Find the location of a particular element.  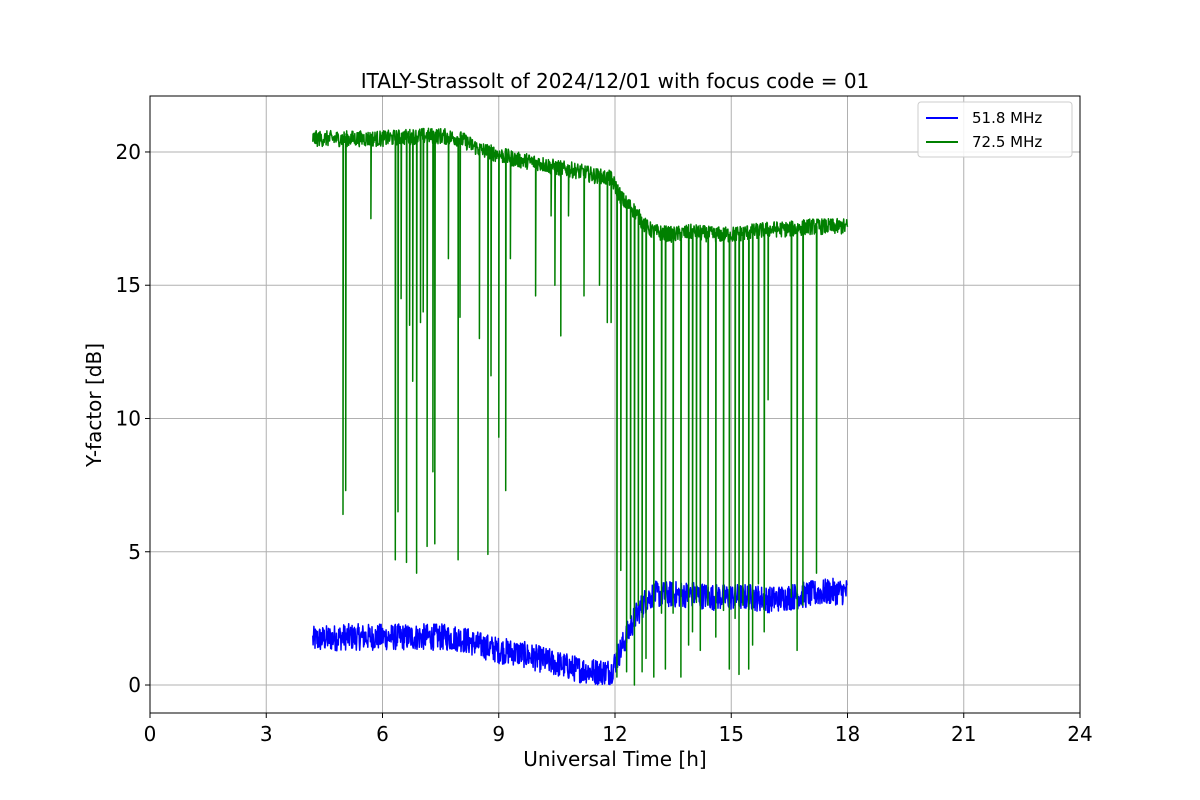

x-tick-label: 18 is located at coordinates (847, 734).